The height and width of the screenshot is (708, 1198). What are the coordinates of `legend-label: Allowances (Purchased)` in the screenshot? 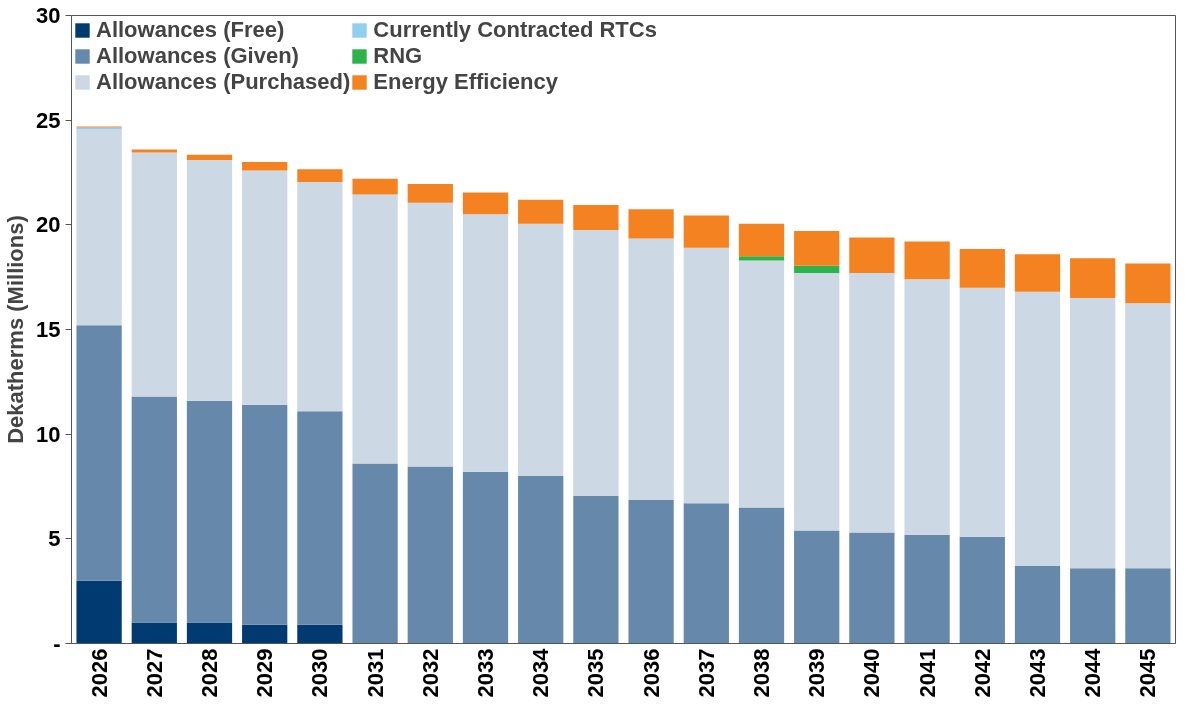 It's located at (223, 82).